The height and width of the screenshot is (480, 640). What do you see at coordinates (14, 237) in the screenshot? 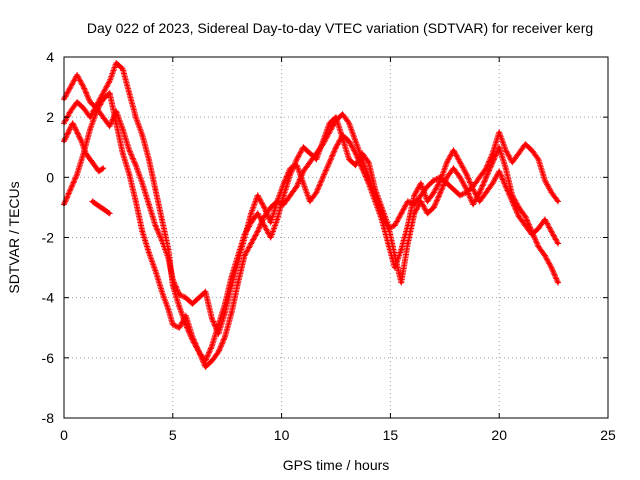
I see `y-axis-label: SDTVAR / TECUs` at bounding box center [14, 237].